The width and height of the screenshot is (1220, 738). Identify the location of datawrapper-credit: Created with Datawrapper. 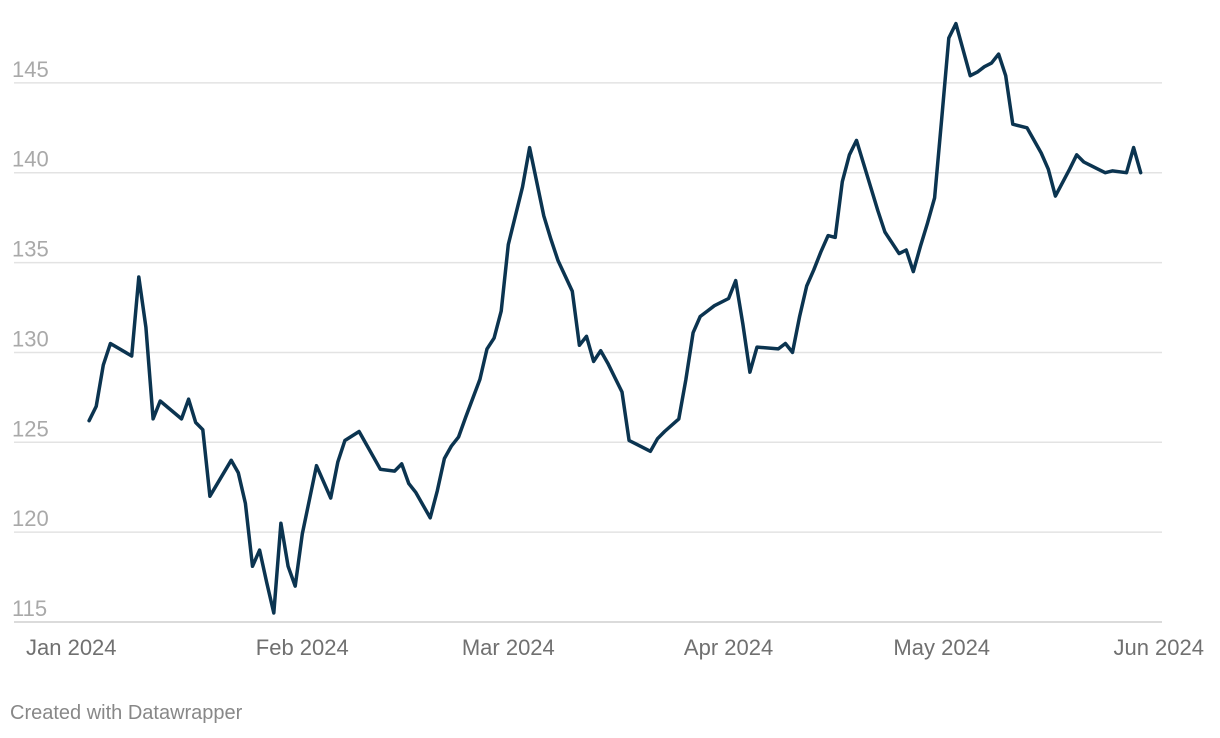
(126, 713).